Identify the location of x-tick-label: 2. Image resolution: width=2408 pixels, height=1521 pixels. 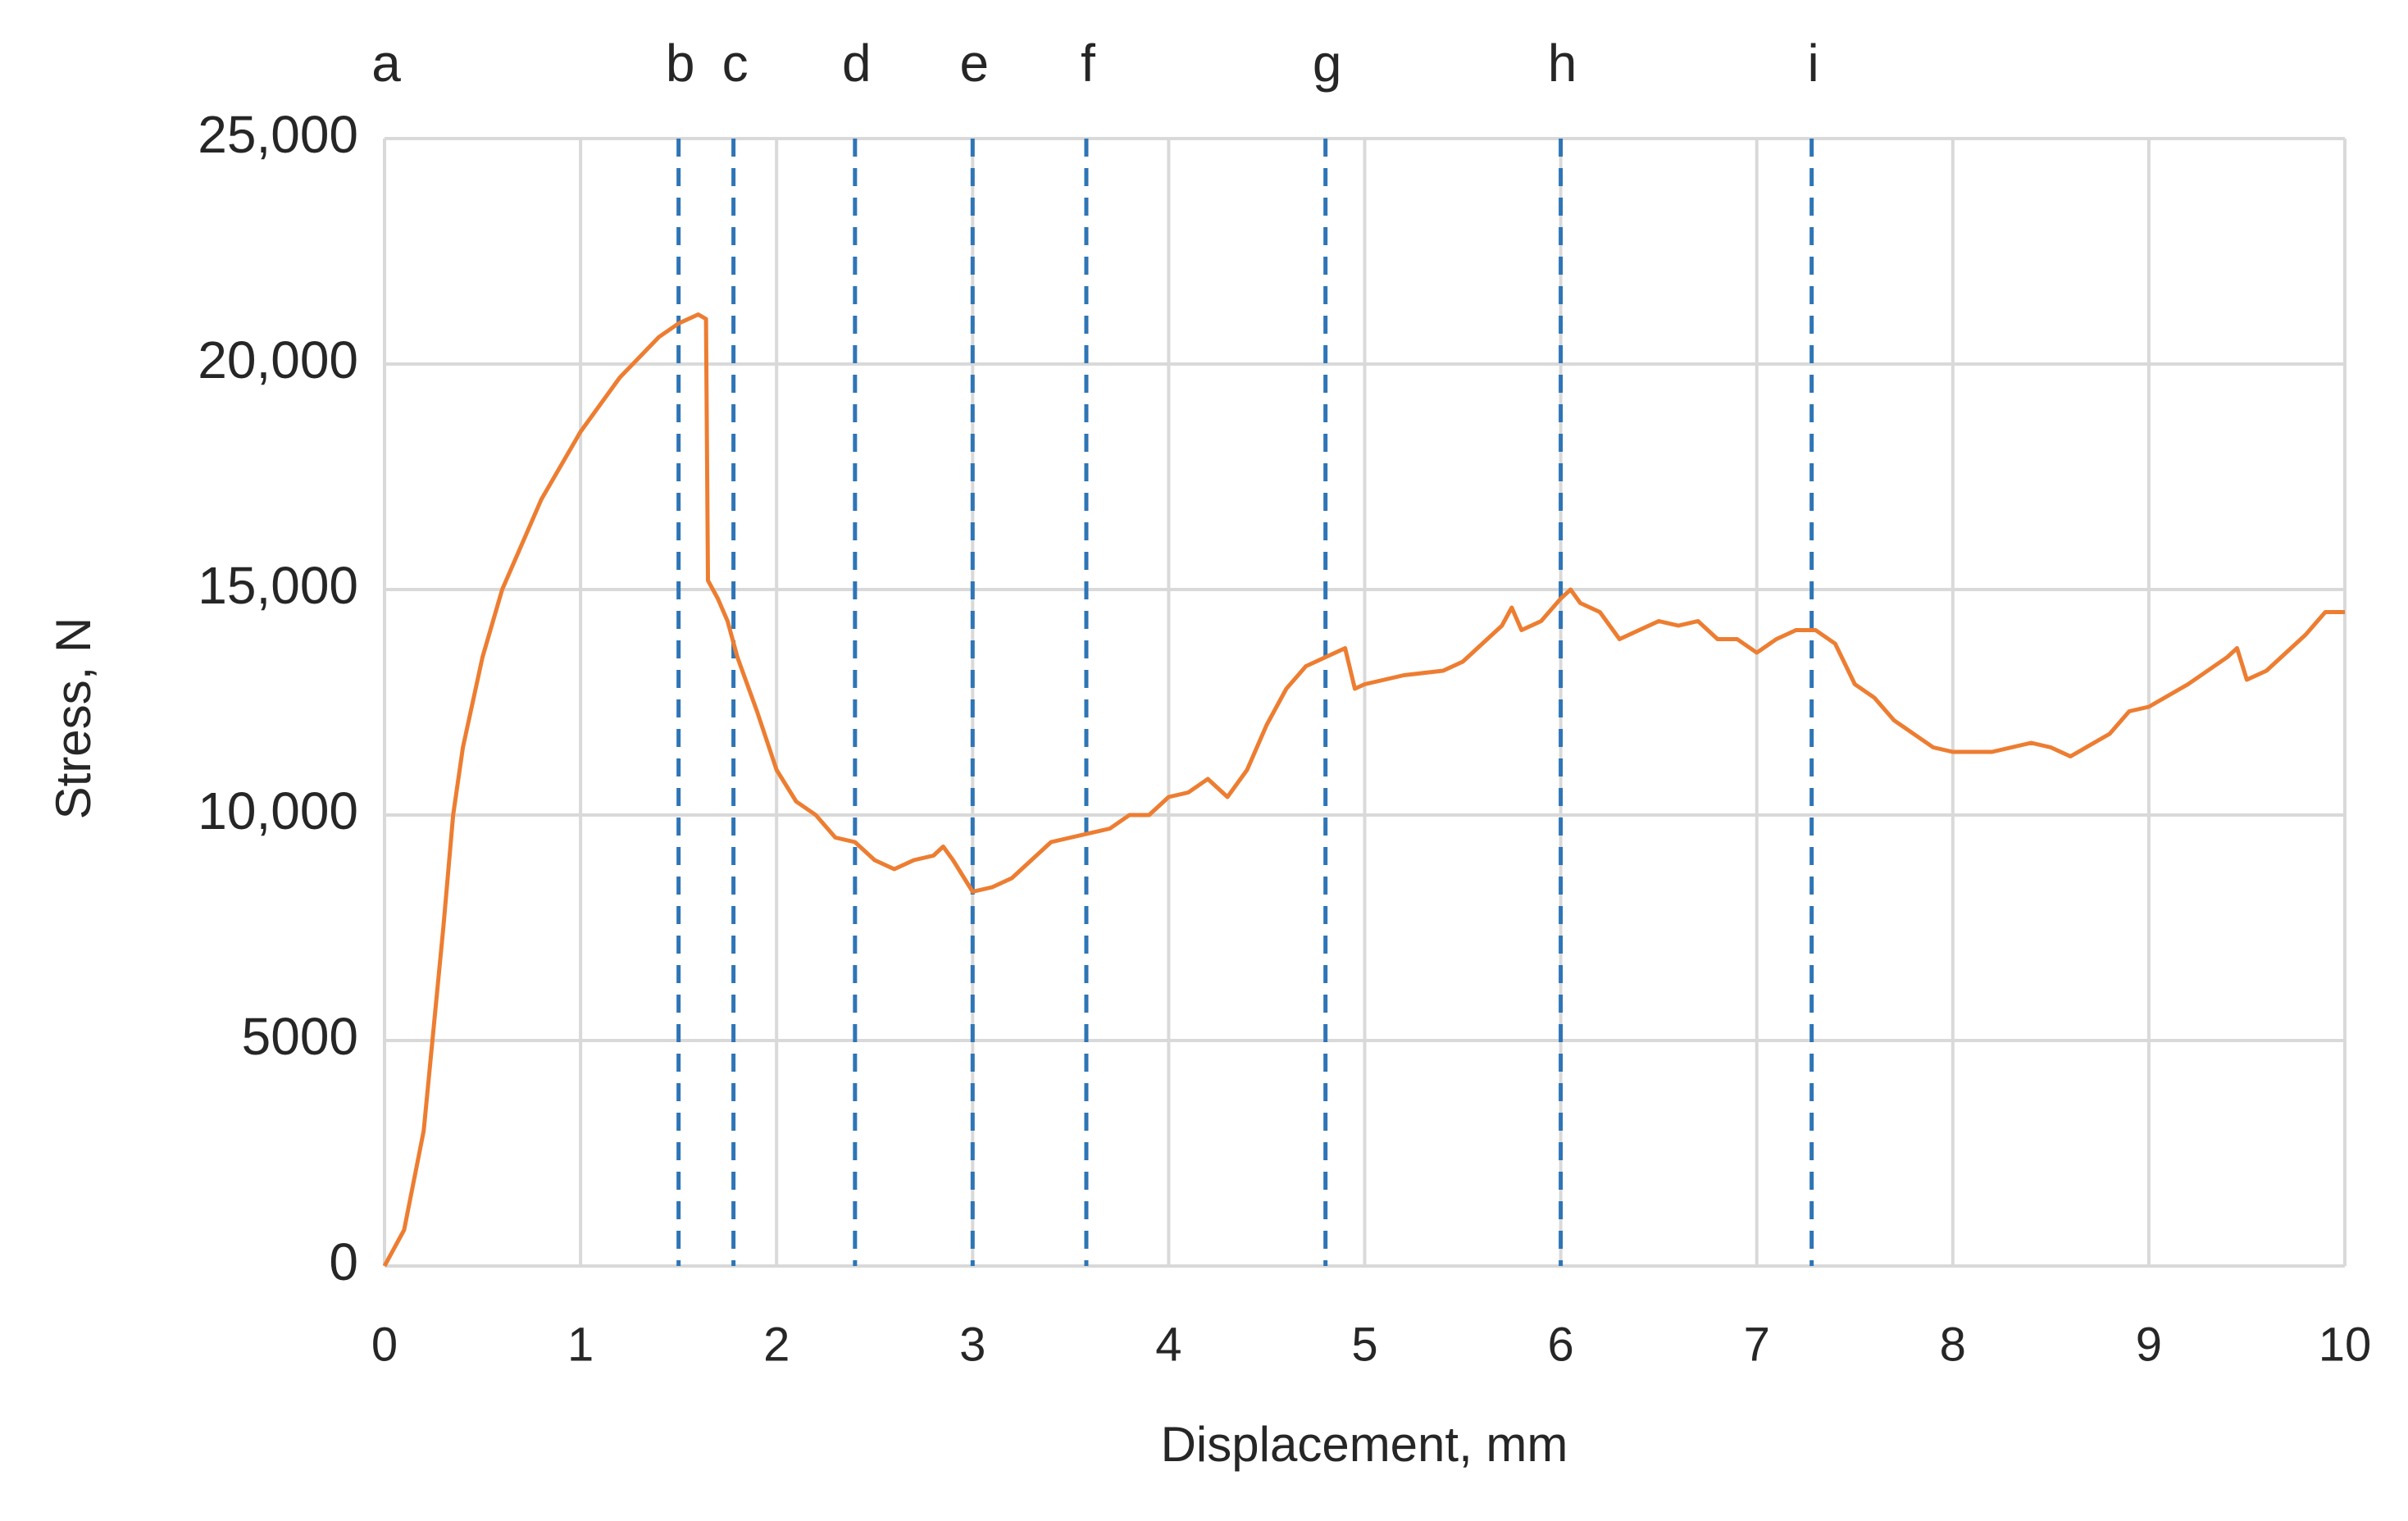
(776, 1344).